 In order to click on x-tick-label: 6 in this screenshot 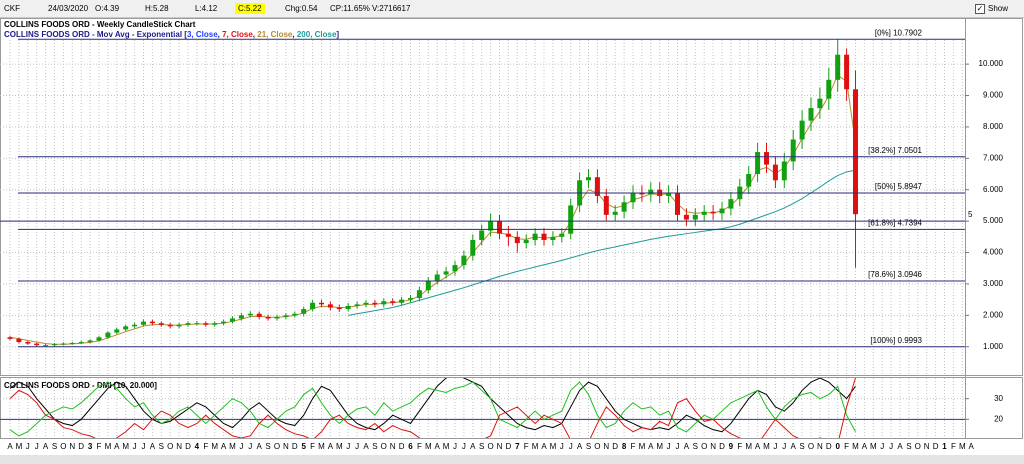, I will do `click(410, 446)`.